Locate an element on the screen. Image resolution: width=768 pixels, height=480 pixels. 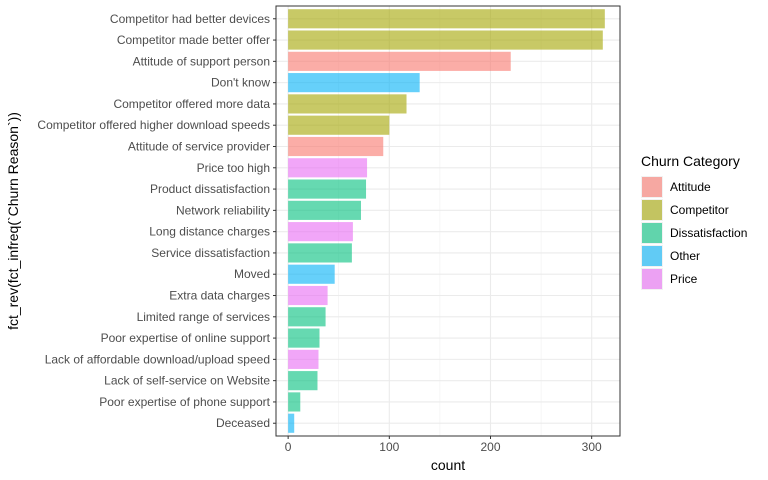
y-tick-label: Attitude of service provider is located at coordinates (199, 146).